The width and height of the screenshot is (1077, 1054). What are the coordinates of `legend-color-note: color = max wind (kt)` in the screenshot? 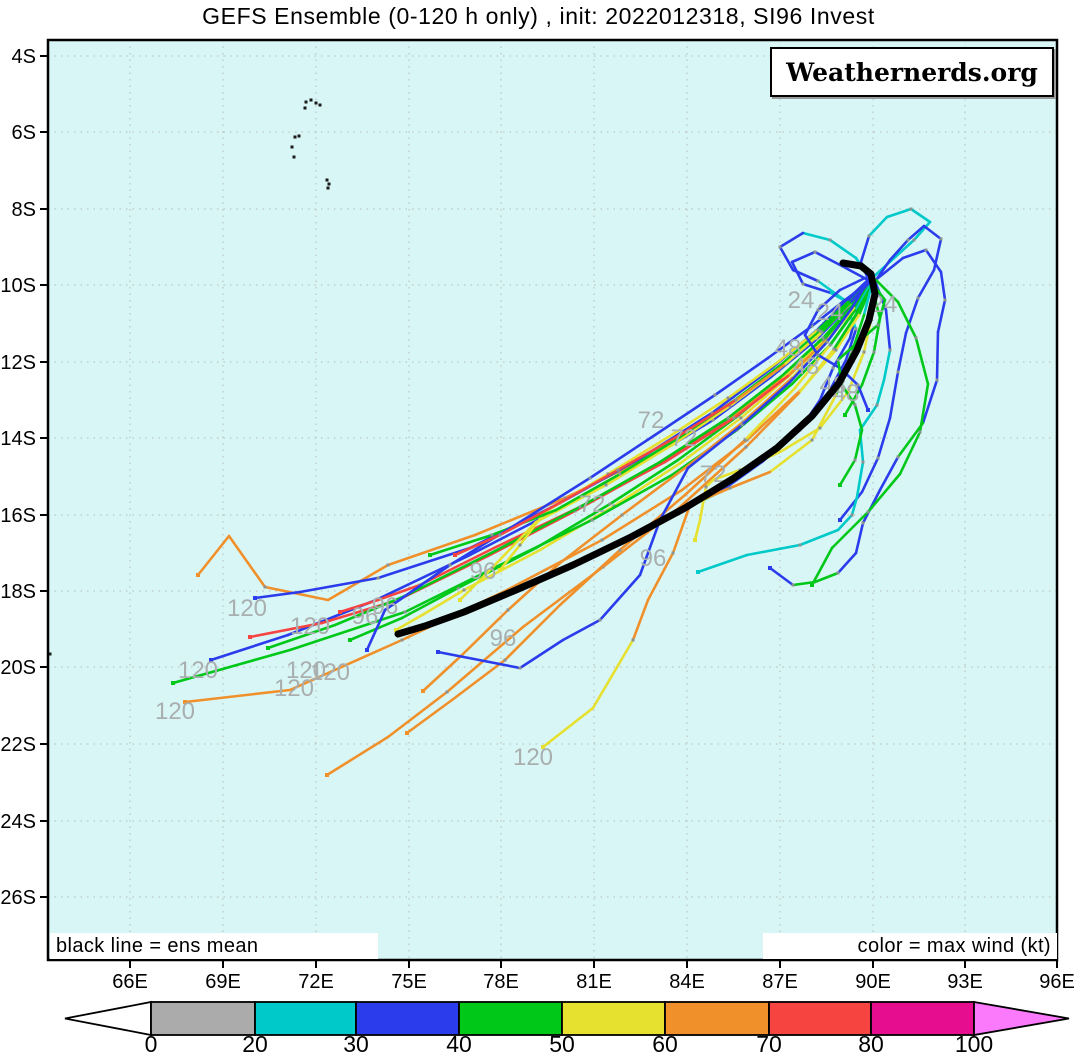 It's located at (910, 946).